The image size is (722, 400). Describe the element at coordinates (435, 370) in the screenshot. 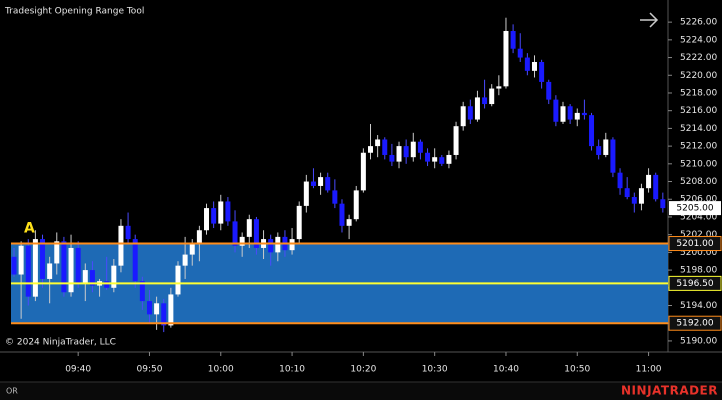

I see `x-tick-label: 10:30` at that location.